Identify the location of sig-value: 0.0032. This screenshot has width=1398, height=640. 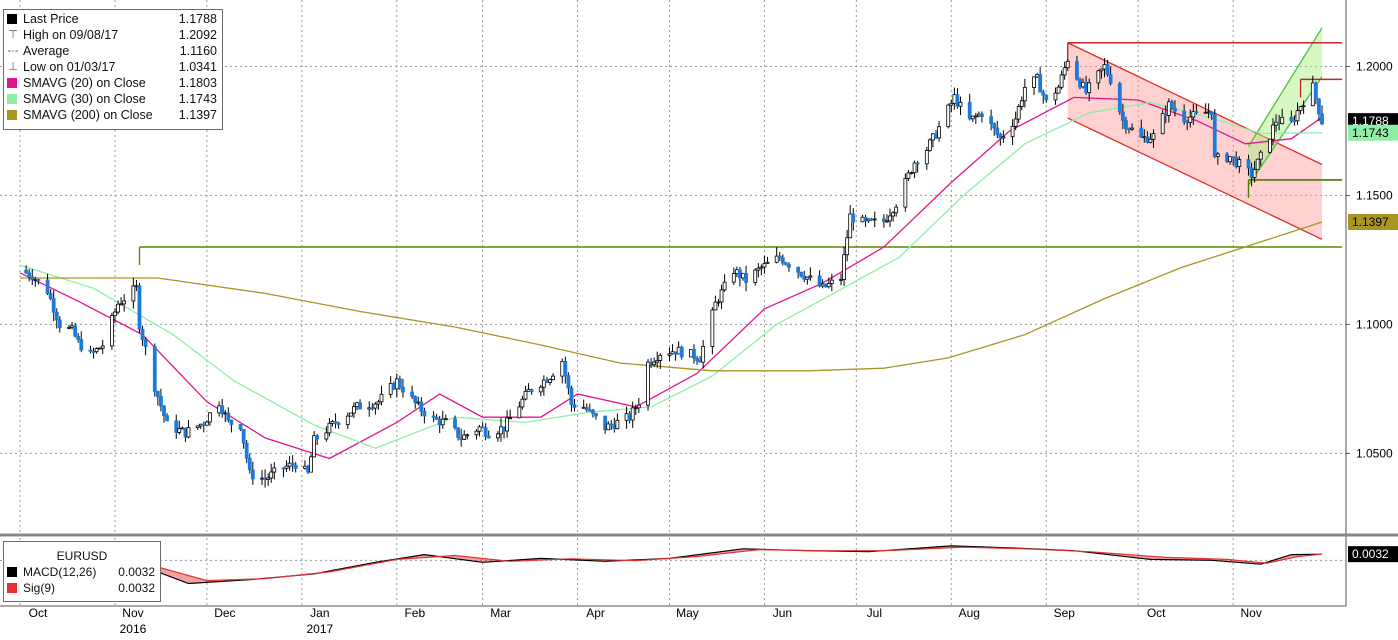
(136, 588).